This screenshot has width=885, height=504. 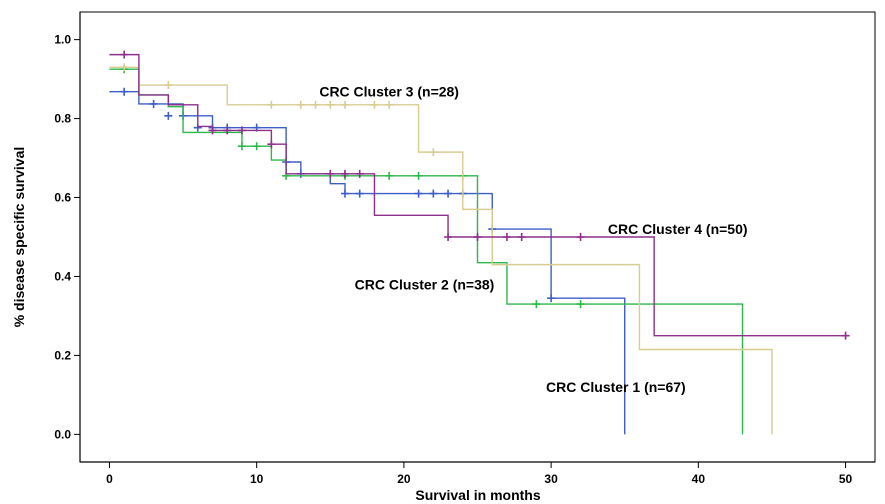 What do you see at coordinates (62, 355) in the screenshot?
I see `y-tick-label: 0.2` at bounding box center [62, 355].